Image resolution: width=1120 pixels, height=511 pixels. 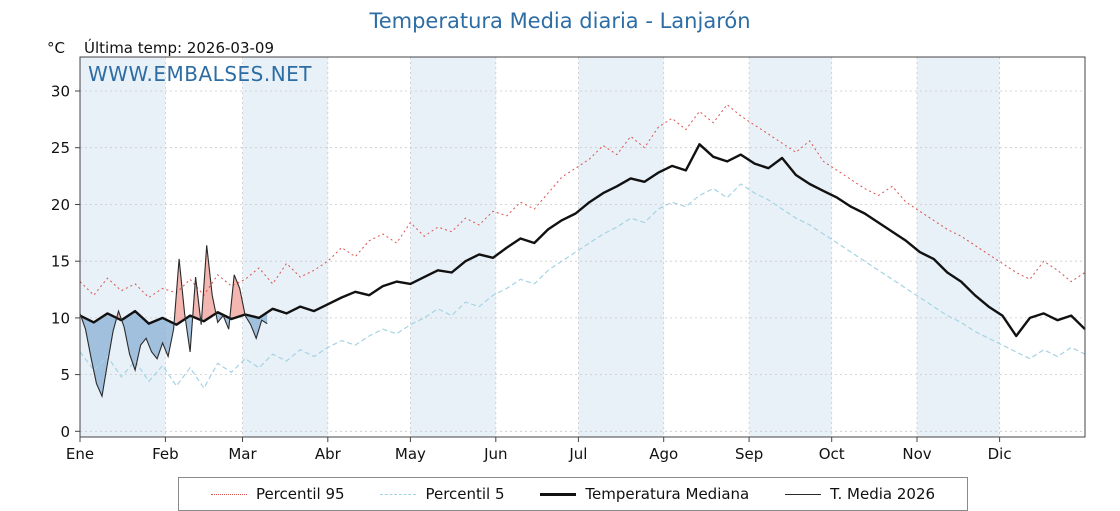 What do you see at coordinates (803, 494) in the screenshot?
I see `t-media-2026-line-sample` at bounding box center [803, 494].